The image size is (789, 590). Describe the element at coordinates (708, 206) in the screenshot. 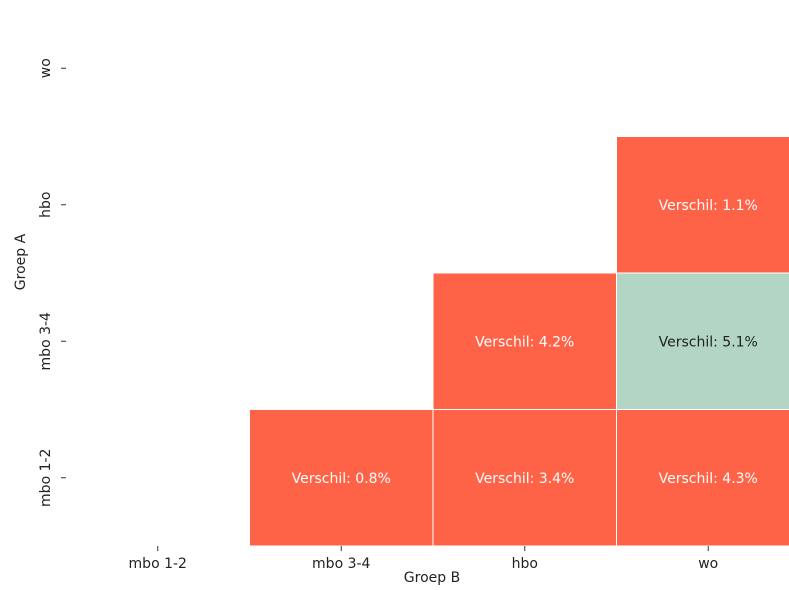

I see `cell-value-label: Verschil: 1.1%` at that location.